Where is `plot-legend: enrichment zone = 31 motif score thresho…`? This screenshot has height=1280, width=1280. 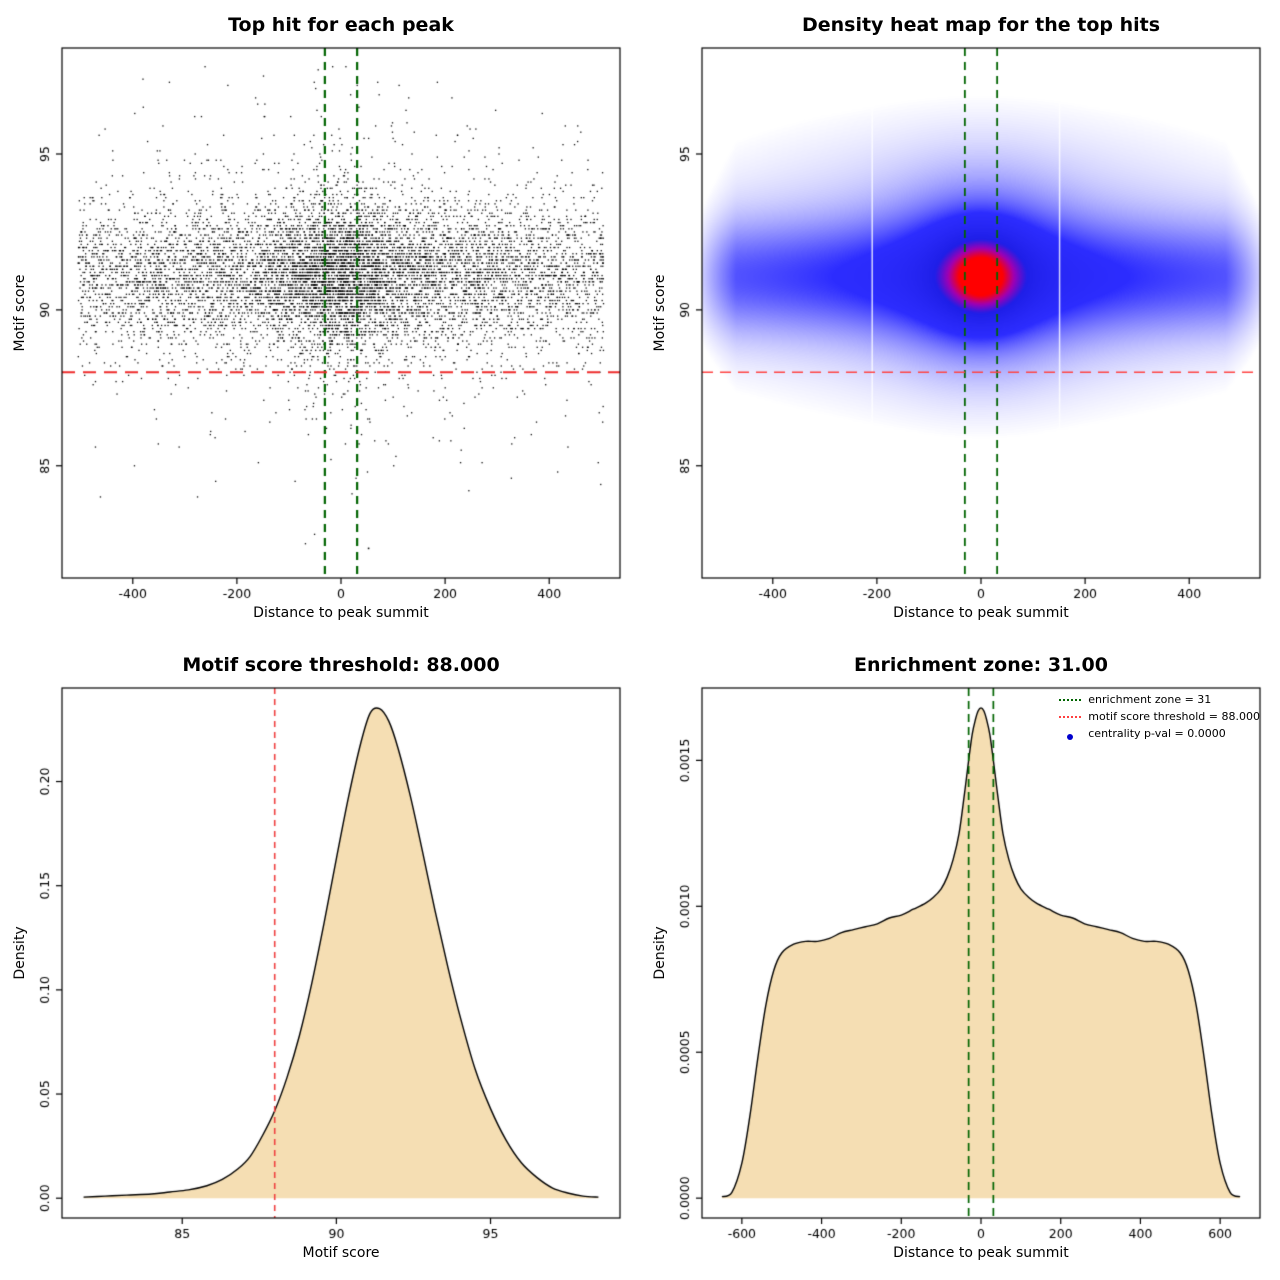 plot-legend: enrichment zone = 31 motif score thresho… is located at coordinates (1159, 717).